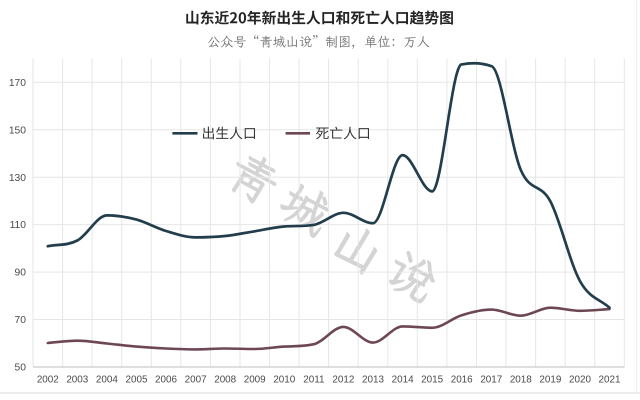 The width and height of the screenshot is (640, 400). What do you see at coordinates (314, 379) in the screenshot?
I see `svg-text: 2011` at bounding box center [314, 379].